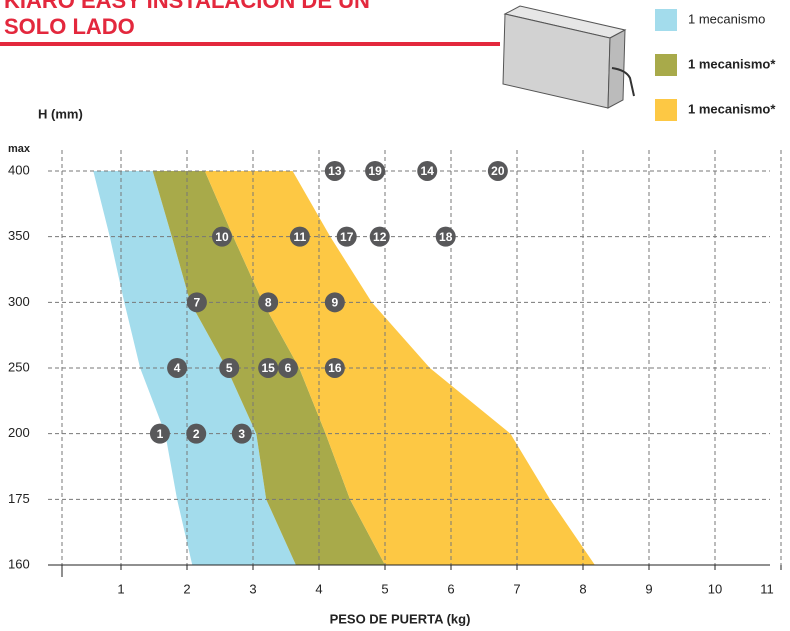 This screenshot has height=631, width=790. I want to click on point-label: 17, so click(347, 237).